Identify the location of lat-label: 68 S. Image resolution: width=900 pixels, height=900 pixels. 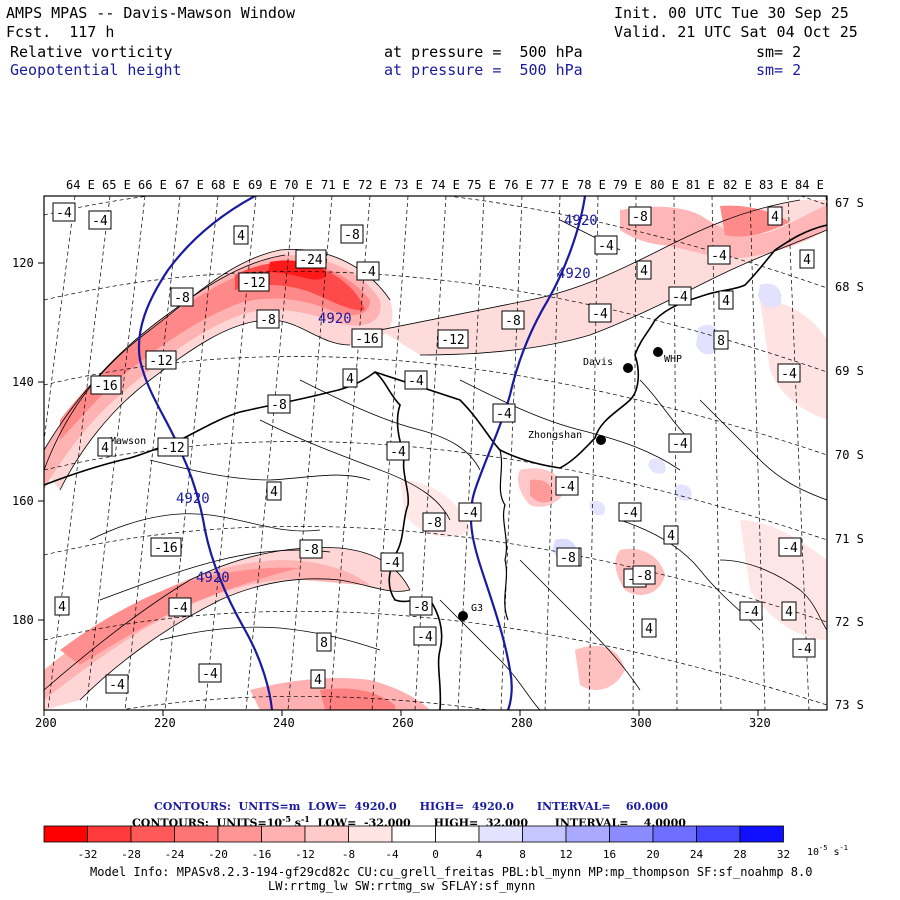
(849, 287).